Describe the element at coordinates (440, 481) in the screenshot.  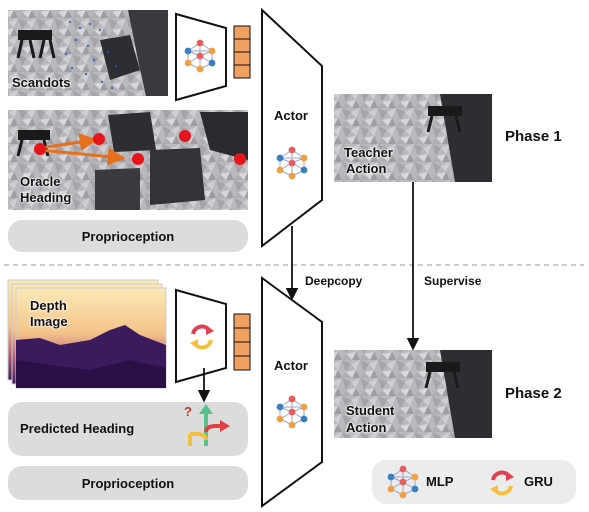
I see `legend-mlp-label: MLP` at that location.